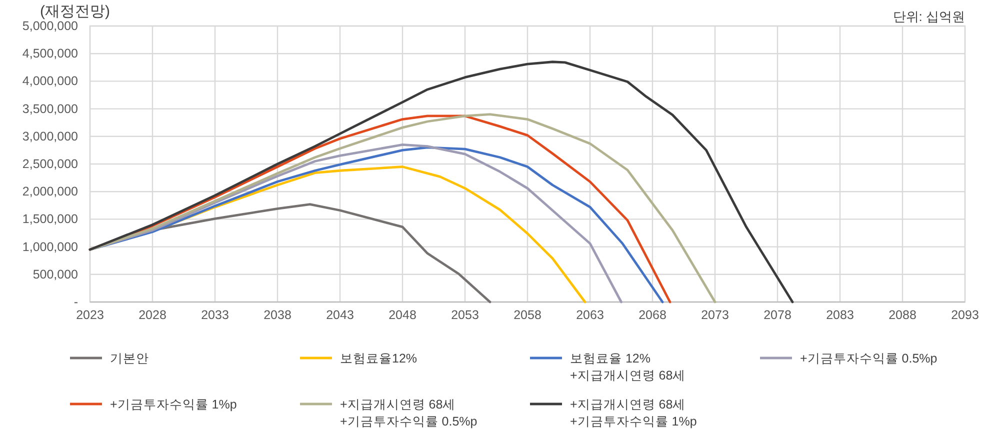 The width and height of the screenshot is (984, 429). Describe the element at coordinates (50, 247) in the screenshot. I see `y-tick-label: 1,000,000` at that location.